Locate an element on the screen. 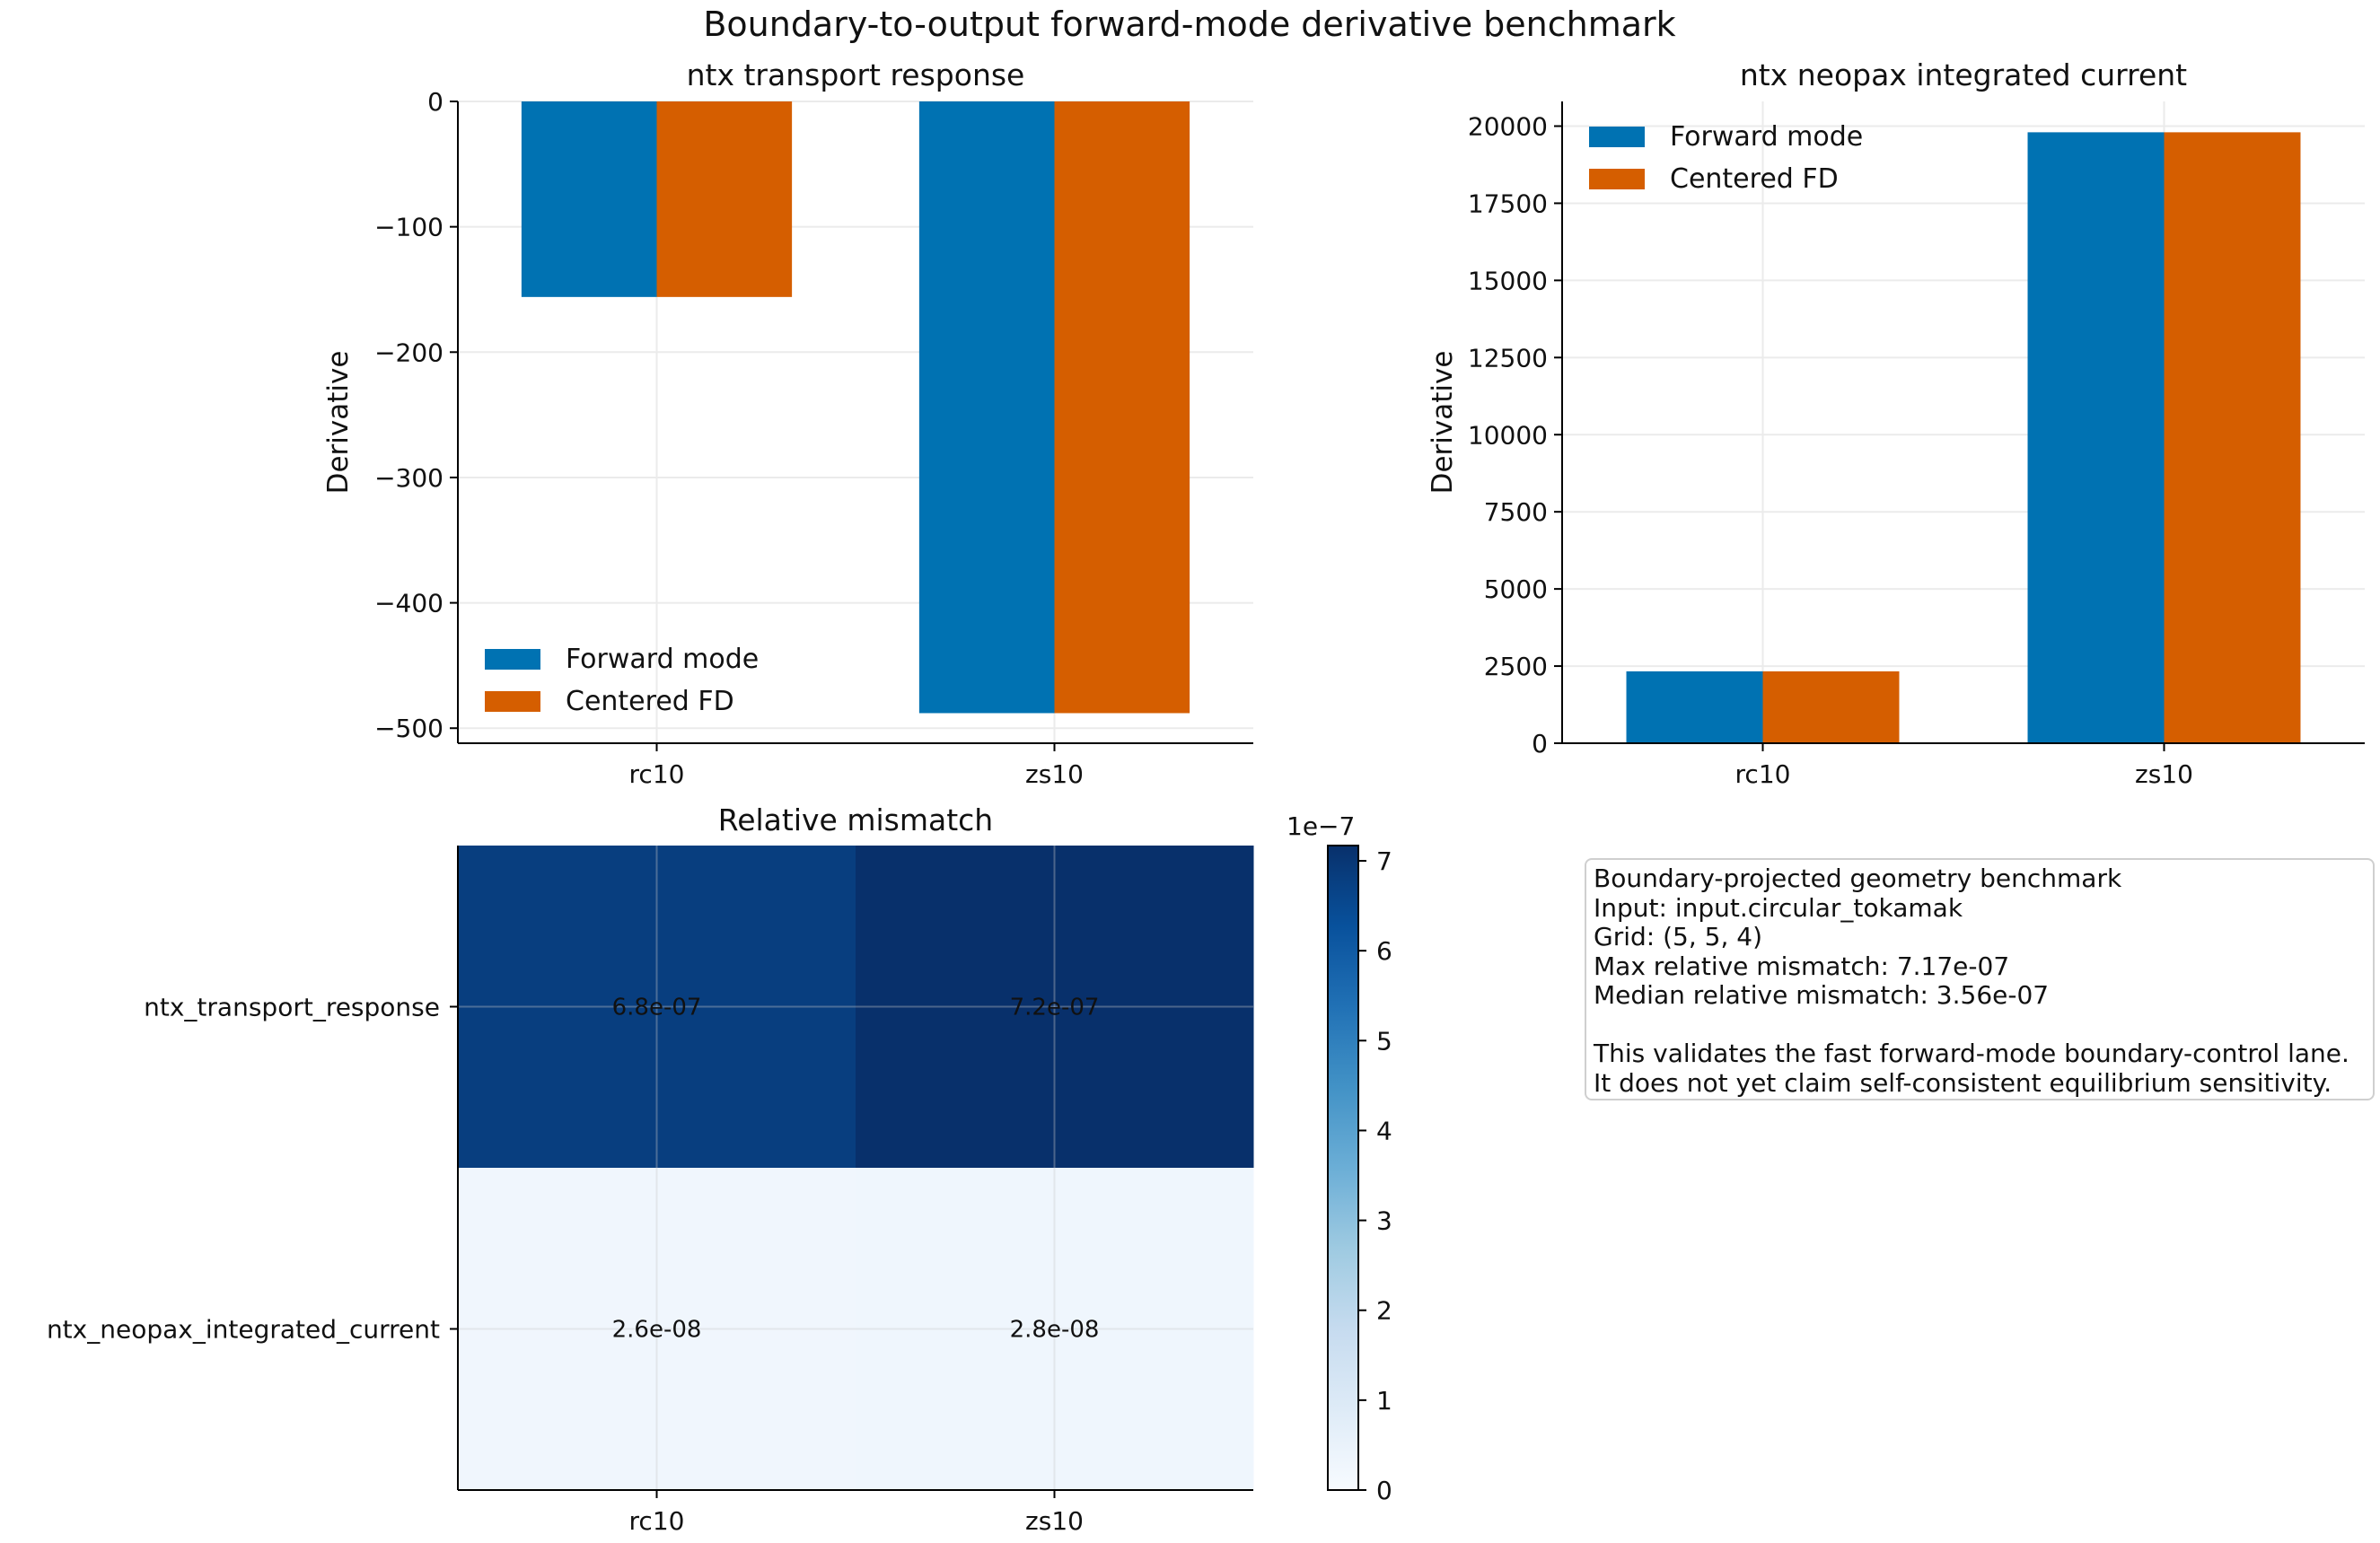  info-line: Grid: (5, 5, 4) is located at coordinates (1678, 936).